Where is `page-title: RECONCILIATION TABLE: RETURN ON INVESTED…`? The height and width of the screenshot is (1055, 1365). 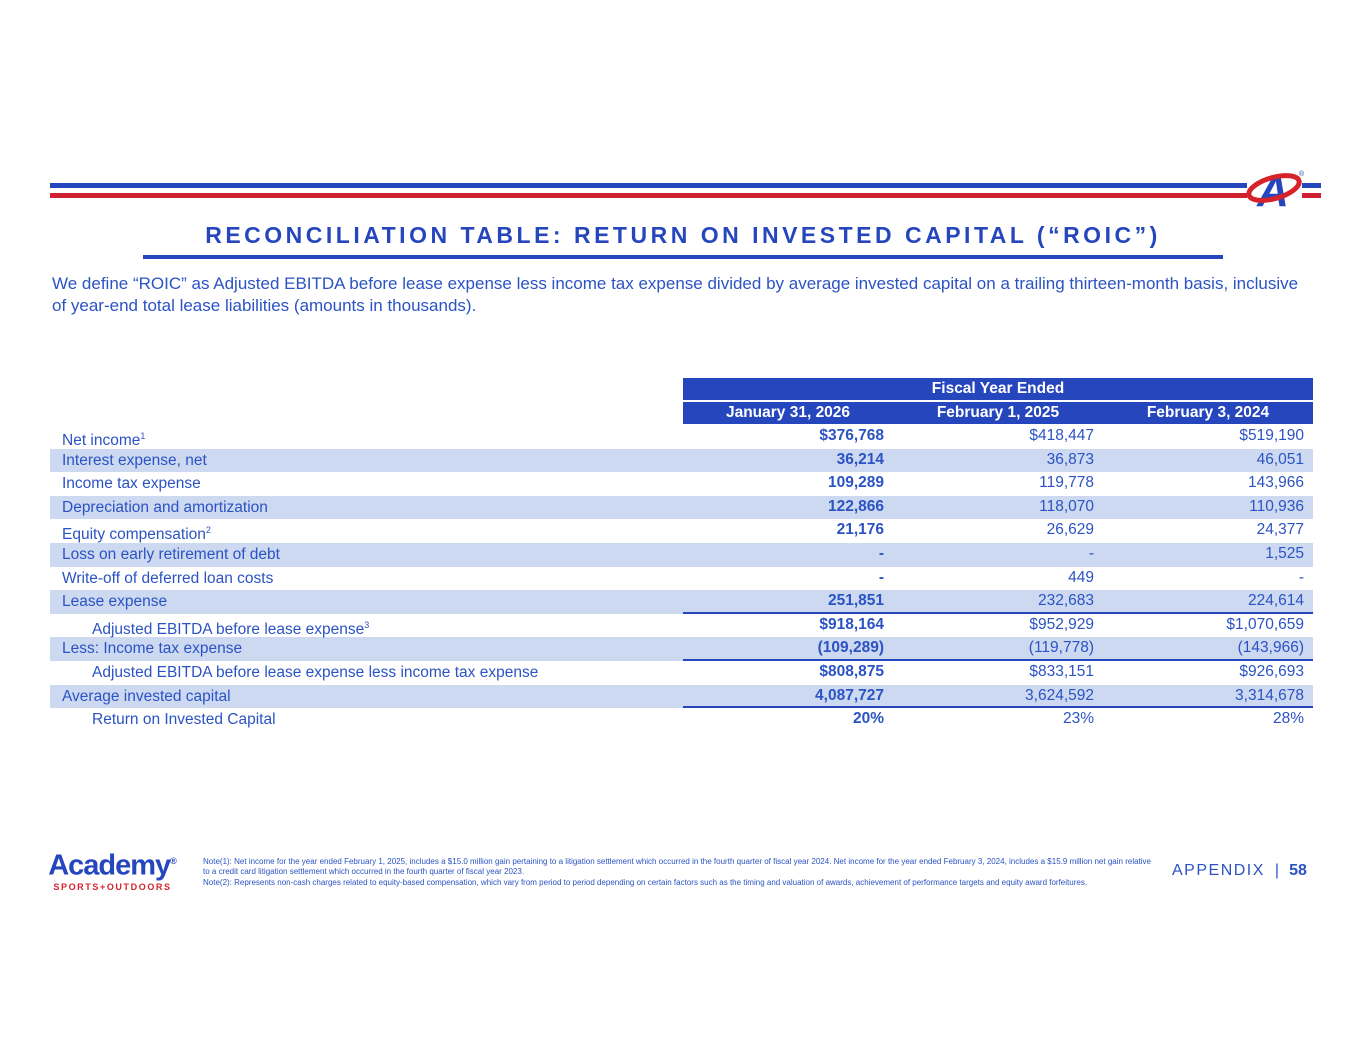
page-title: RECONCILIATION TABLE: RETURN ON INVESTED… is located at coordinates (683, 235).